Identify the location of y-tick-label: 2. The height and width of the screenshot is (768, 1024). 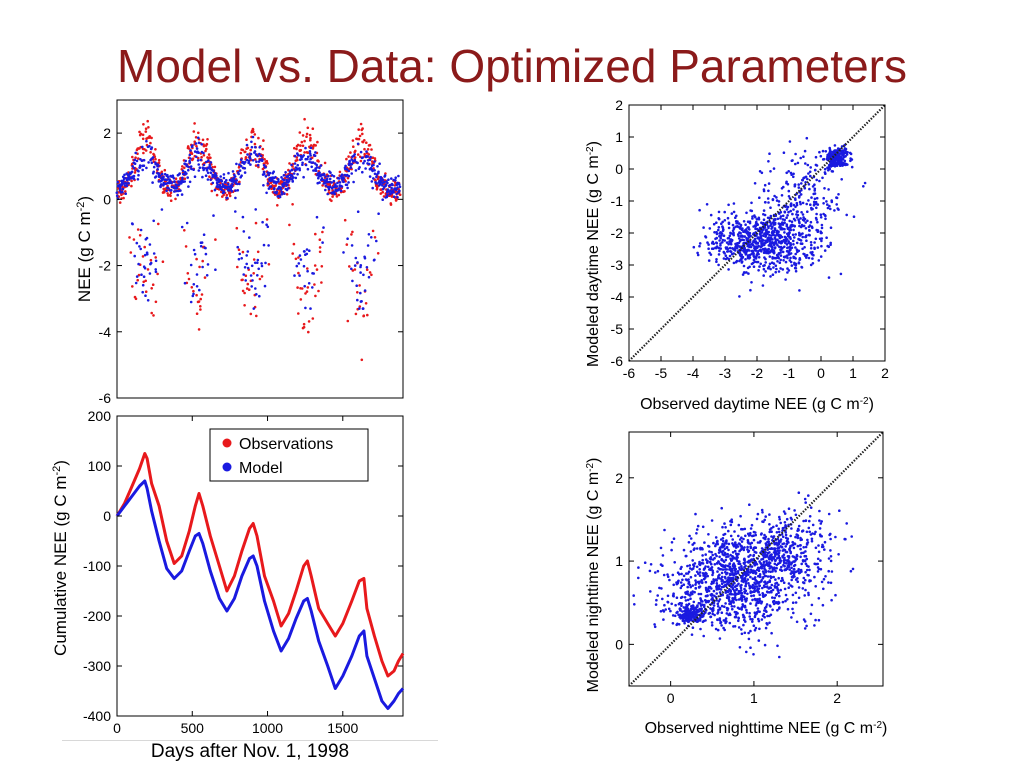
(619, 105).